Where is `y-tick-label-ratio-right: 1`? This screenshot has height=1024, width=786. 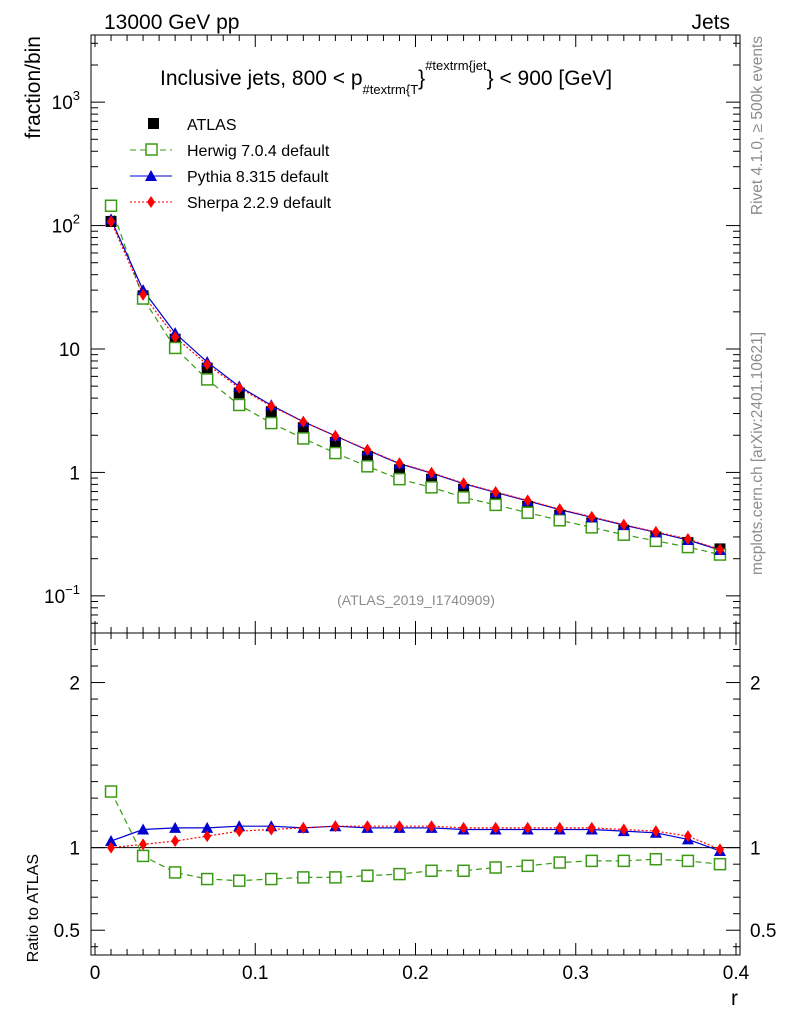 y-tick-label-ratio-right: 1 is located at coordinates (755, 849).